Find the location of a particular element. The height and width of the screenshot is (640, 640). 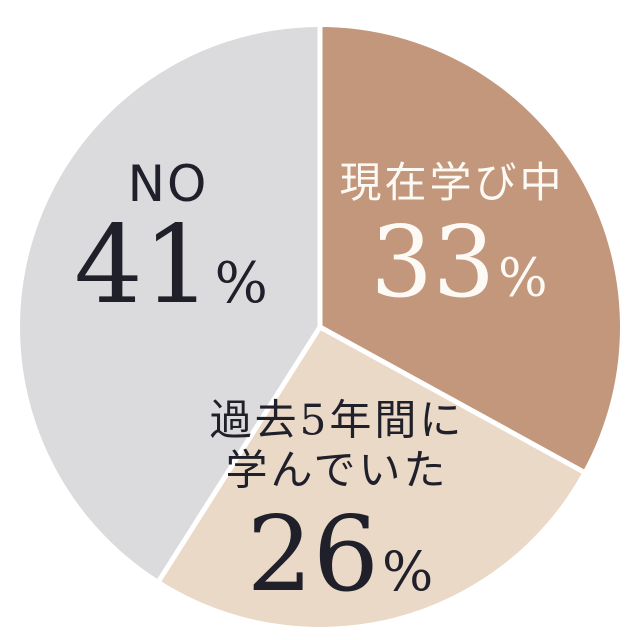

slice-value-number: 33 is located at coordinates (433, 263).